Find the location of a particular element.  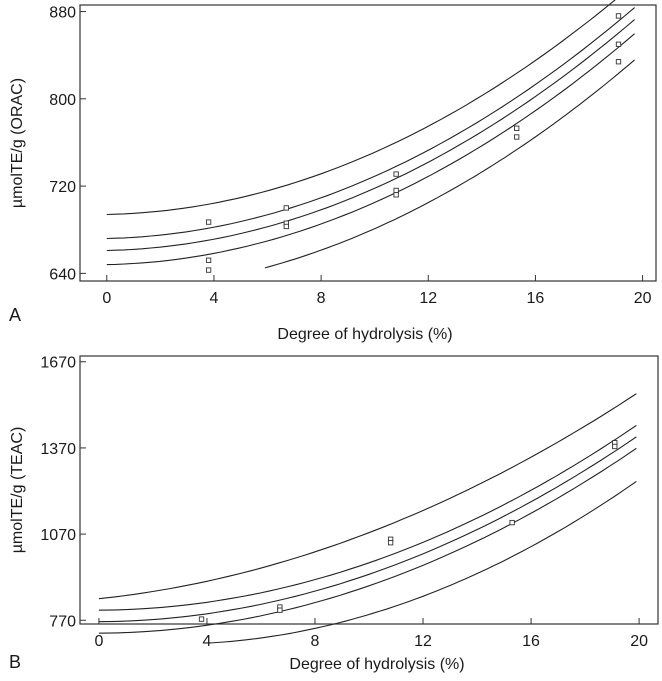

y-tick-label: 640 is located at coordinates (62, 274).